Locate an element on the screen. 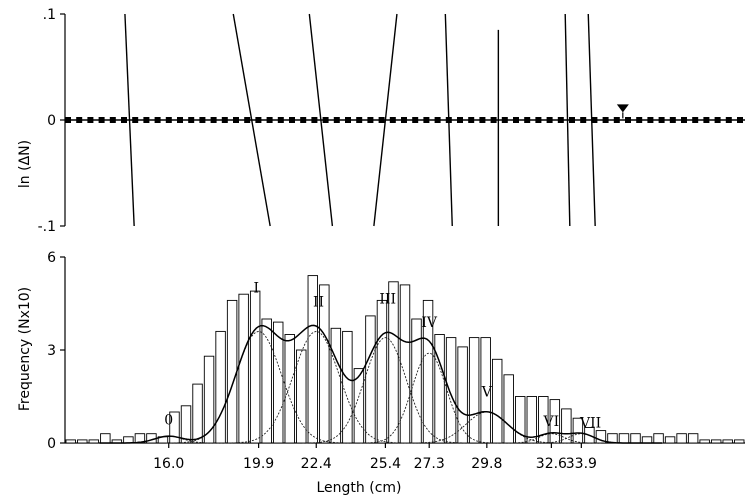 This screenshot has width=747, height=504. x-tick-label: 29.8 is located at coordinates (486, 464).